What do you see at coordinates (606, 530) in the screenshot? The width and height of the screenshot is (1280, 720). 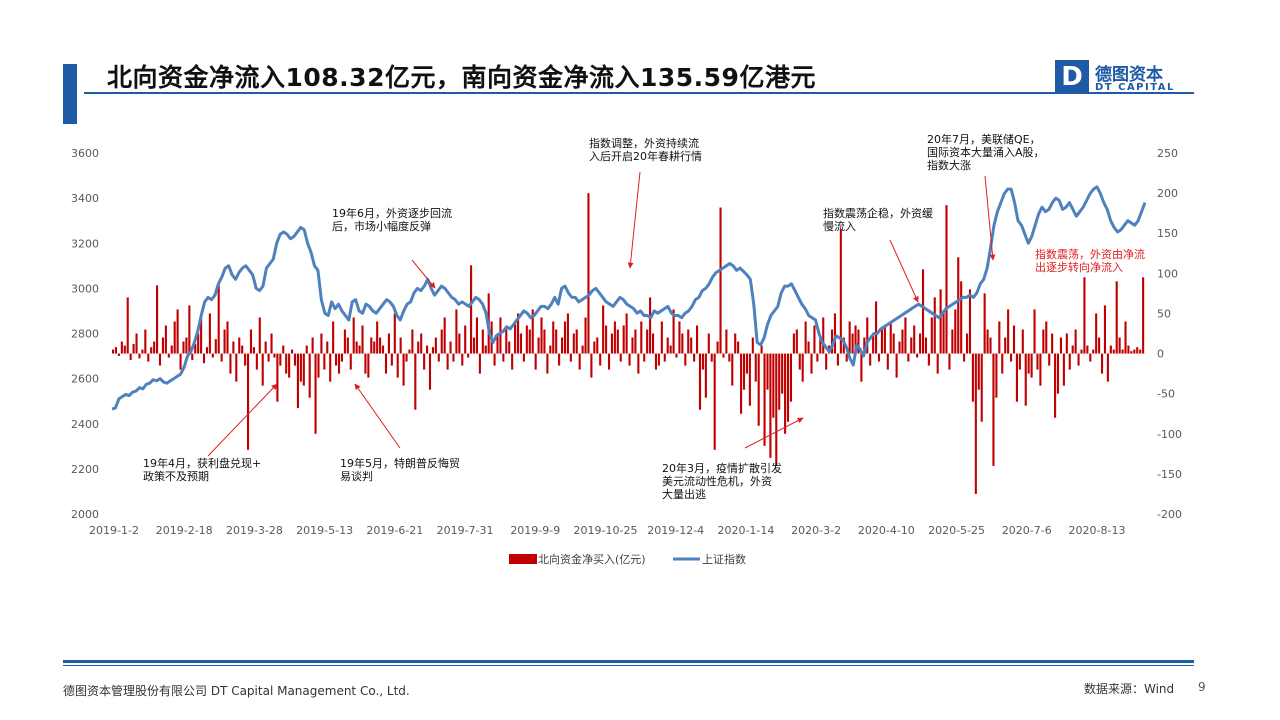 I see `x-axis-tick-label: 2019-10-25` at bounding box center [606, 530].